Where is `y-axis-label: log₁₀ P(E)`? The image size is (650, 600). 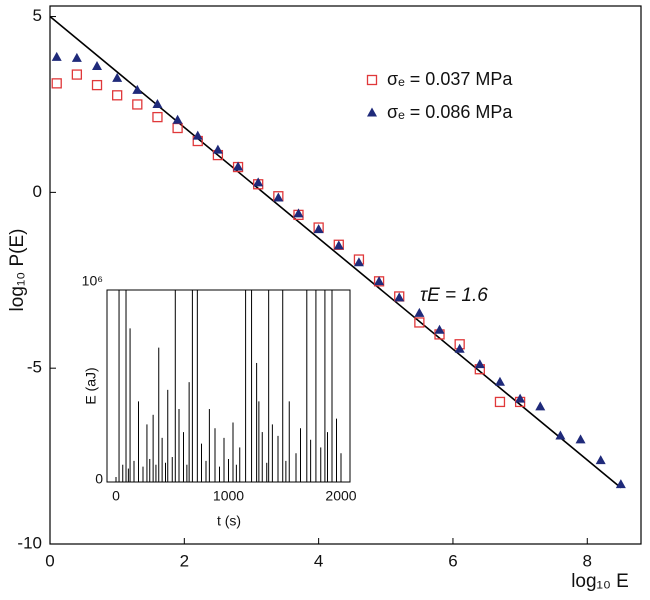
y-axis-label: log₁₀ P(E) is located at coordinates (17, 270).